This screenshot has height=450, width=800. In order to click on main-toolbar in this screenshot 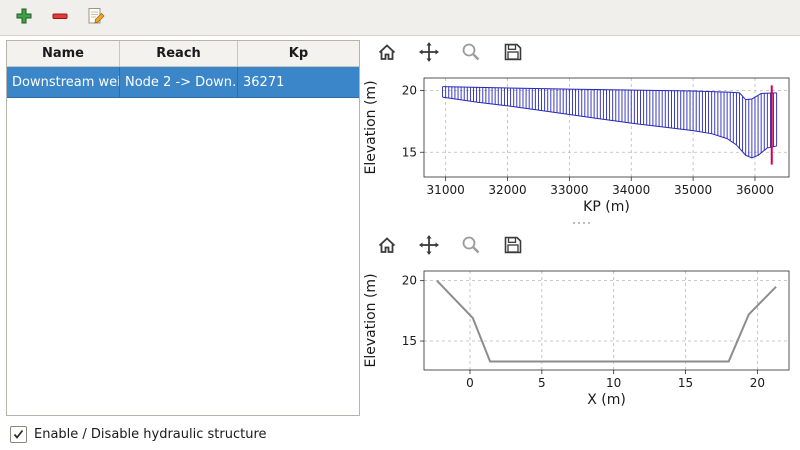, I will do `click(400, 18)`.